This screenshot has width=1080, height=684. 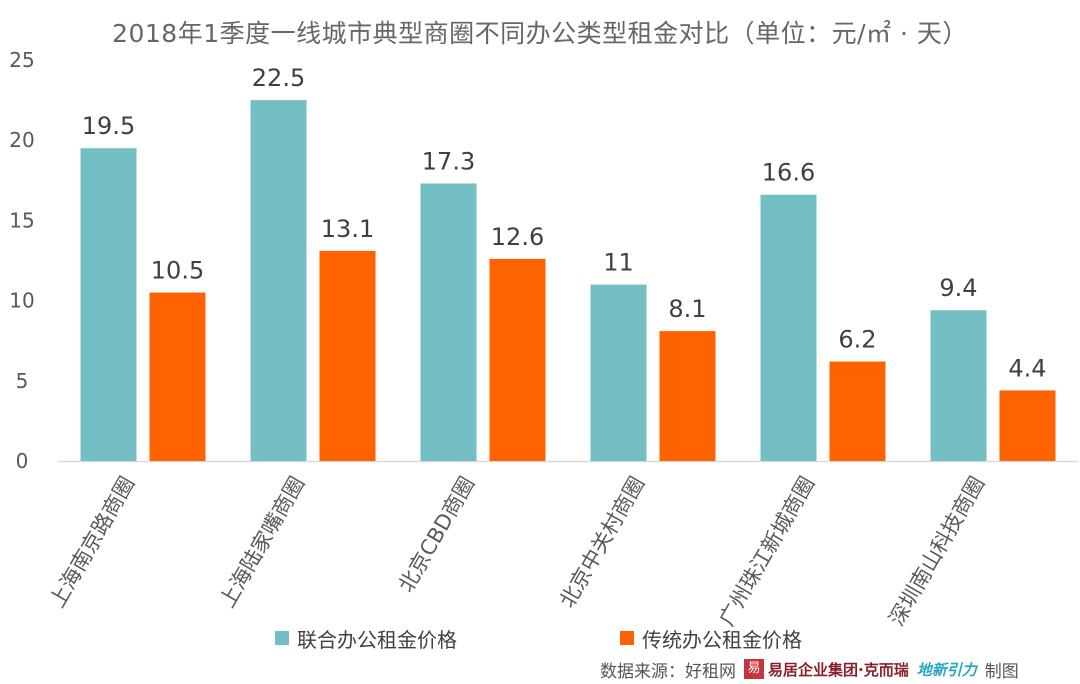 What do you see at coordinates (108, 126) in the screenshot?
I see `data-label-coworking: 19.5` at bounding box center [108, 126].